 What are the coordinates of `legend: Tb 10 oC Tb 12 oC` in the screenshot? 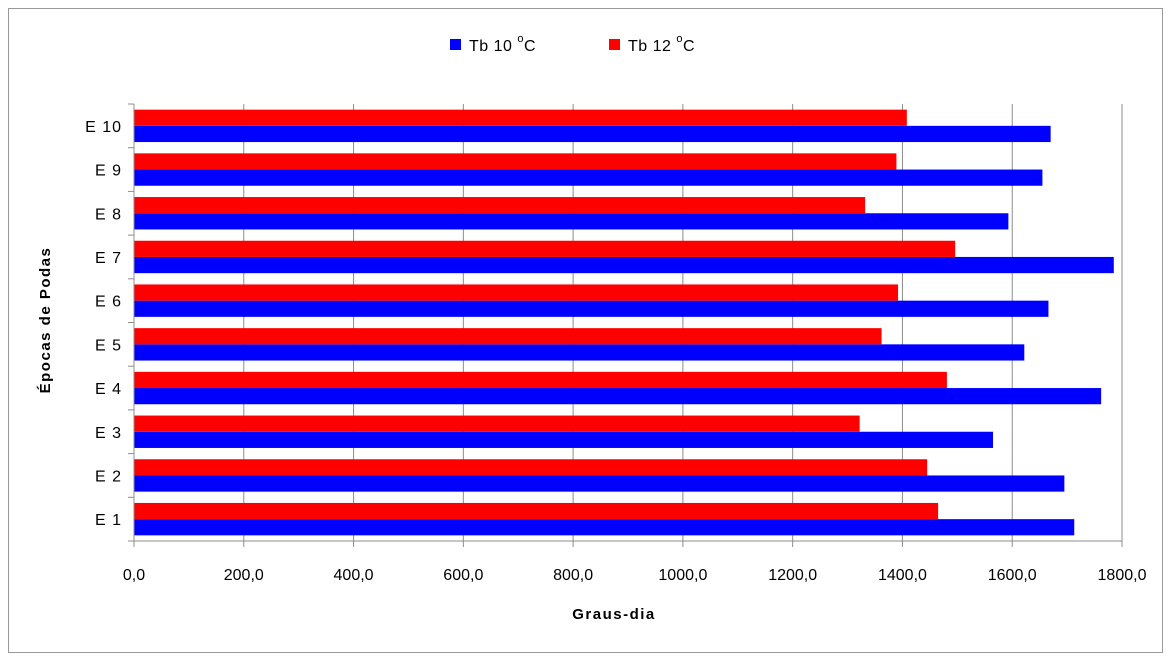 It's located at (572, 44).